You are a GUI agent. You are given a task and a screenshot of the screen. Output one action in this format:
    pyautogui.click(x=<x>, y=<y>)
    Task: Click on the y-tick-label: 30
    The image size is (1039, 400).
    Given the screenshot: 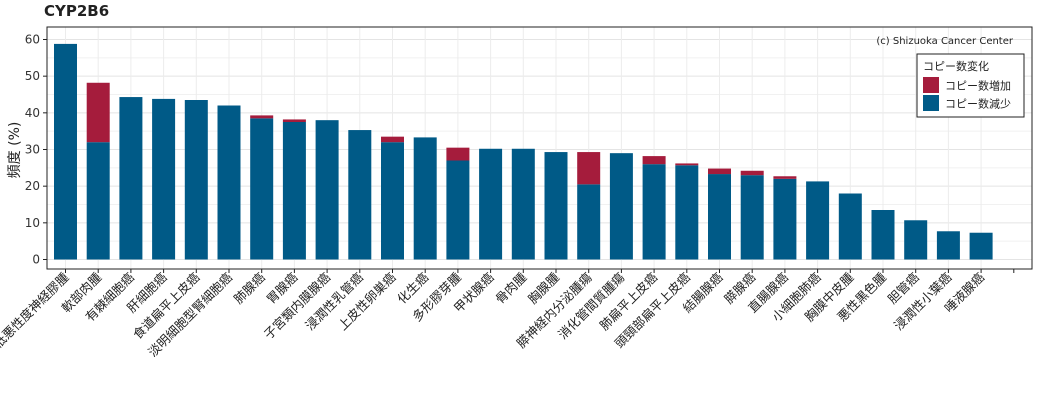 What is the action you would take?
    pyautogui.click(x=32, y=150)
    